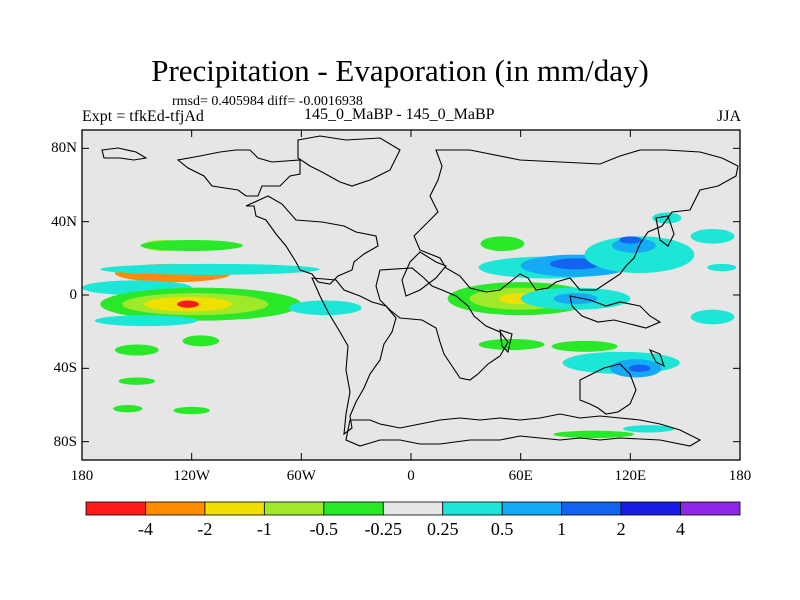 The width and height of the screenshot is (800, 600). What do you see at coordinates (65, 368) in the screenshot?
I see `y-tick-label-3: 40S` at bounding box center [65, 368].